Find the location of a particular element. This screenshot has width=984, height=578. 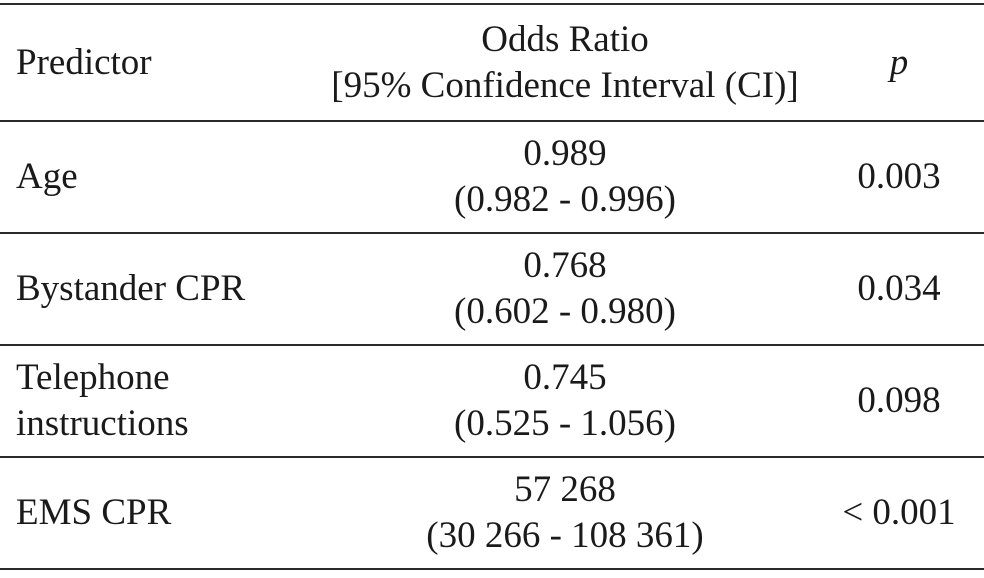

predictor-label: Bystander CPR is located at coordinates (131, 288).